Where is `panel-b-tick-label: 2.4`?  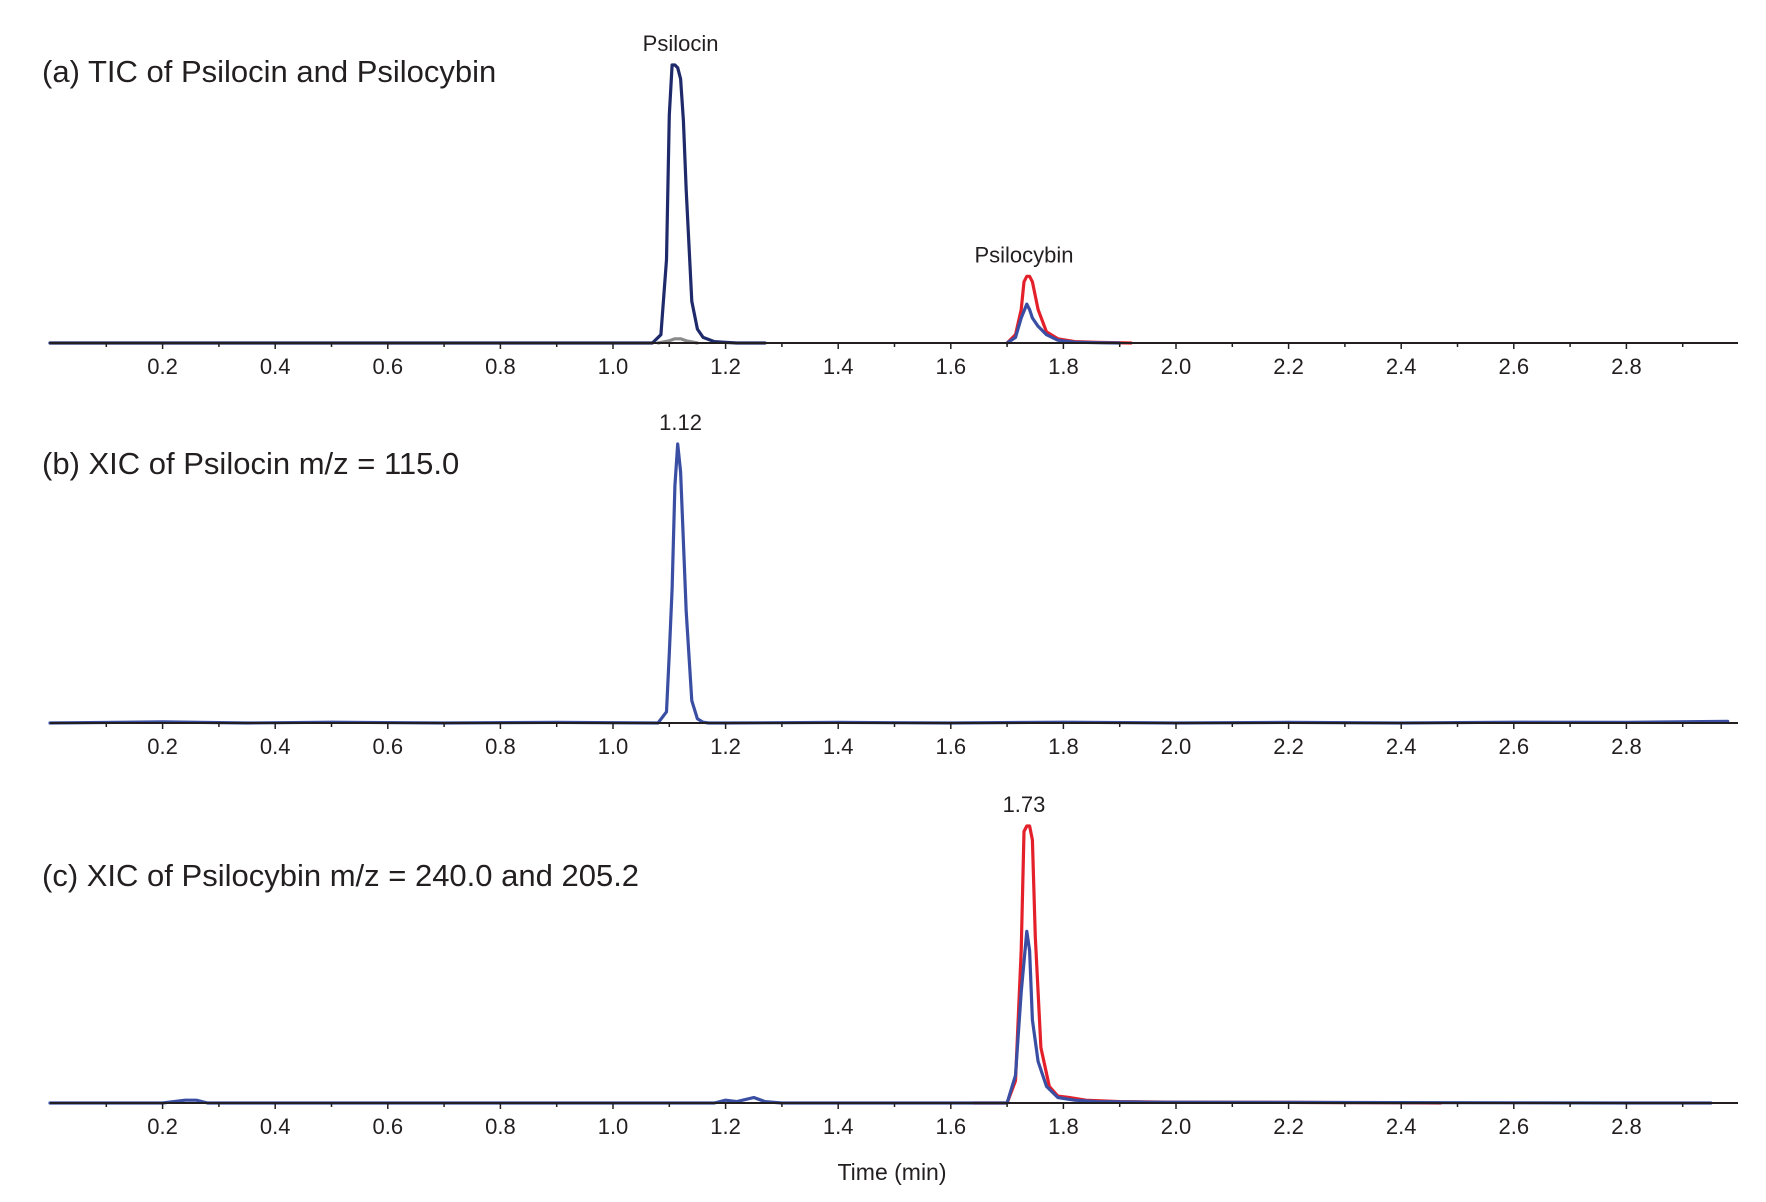 panel-b-tick-label: 2.4 is located at coordinates (1401, 746).